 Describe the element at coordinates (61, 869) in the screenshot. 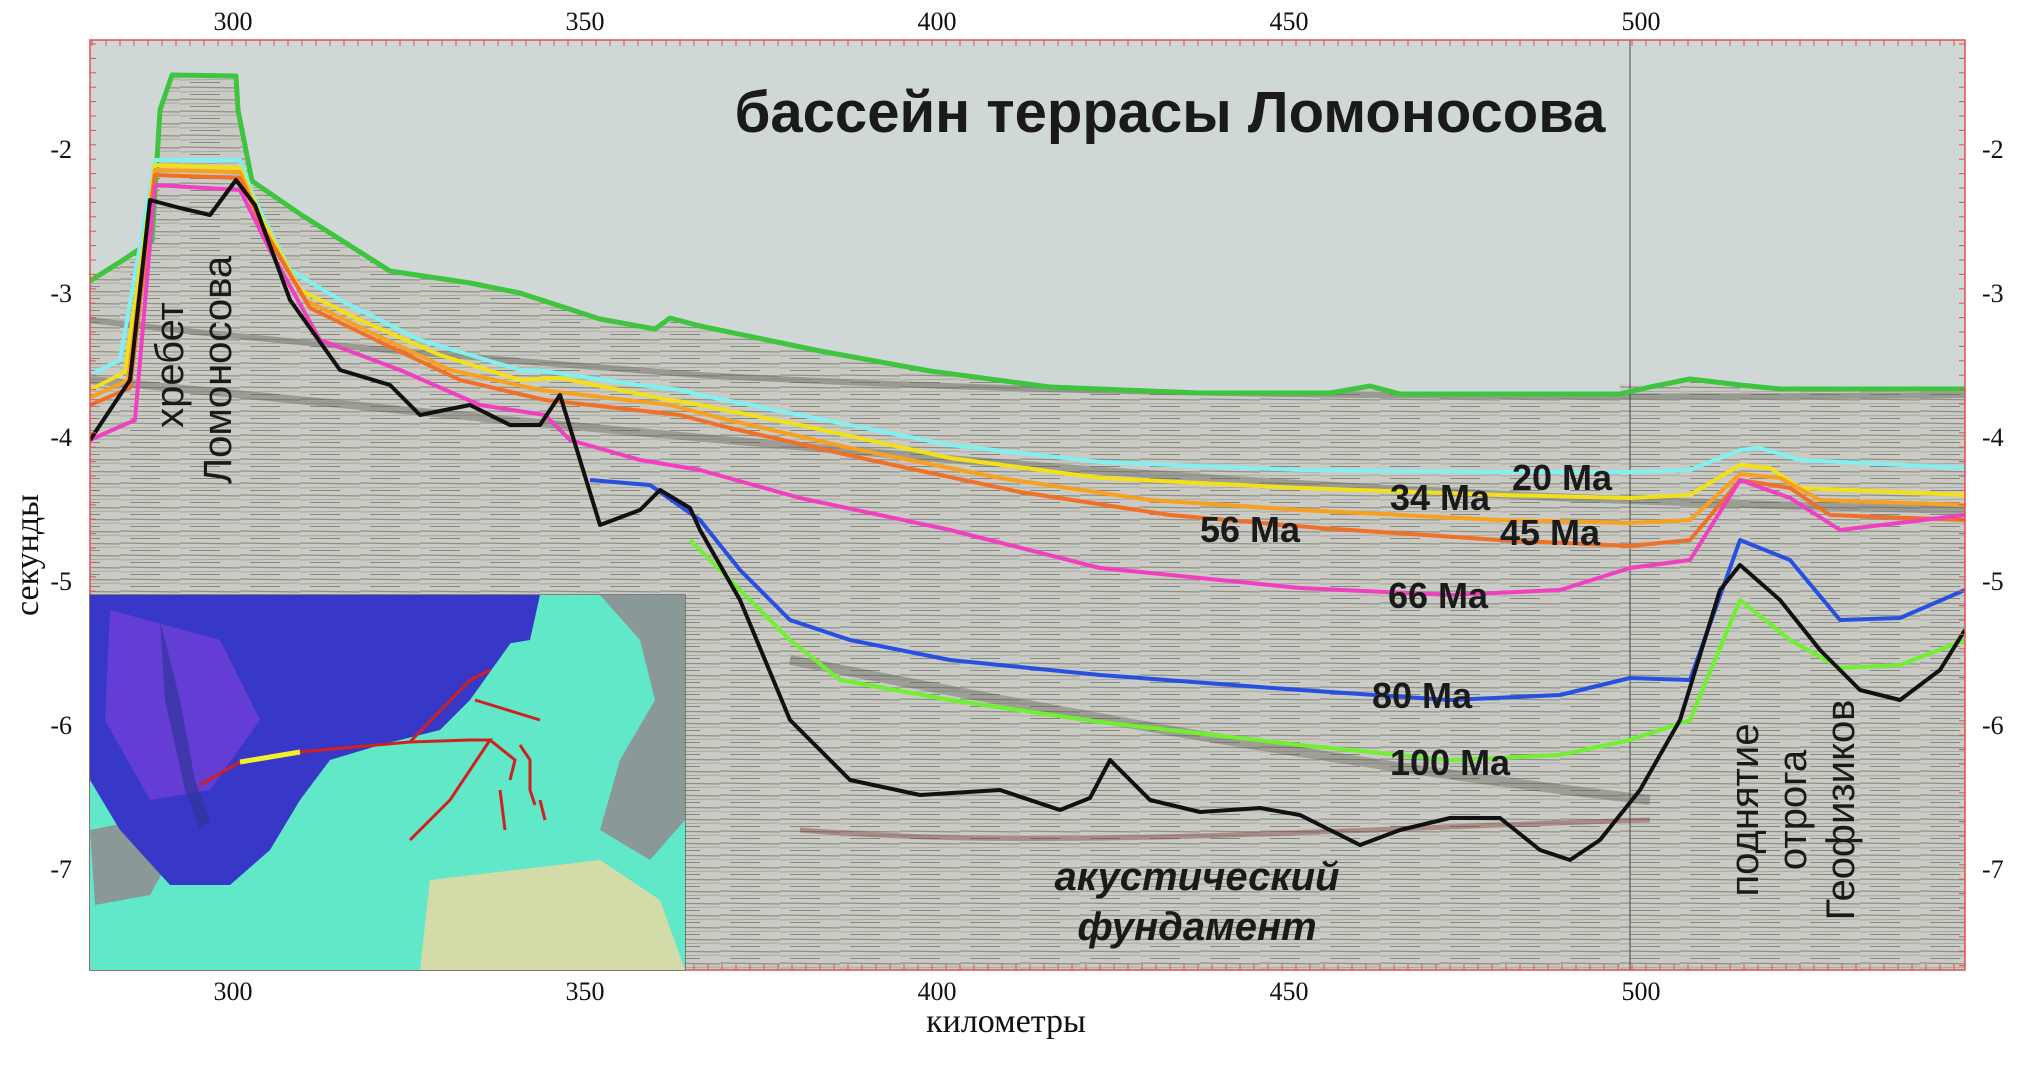

I see `y-tick-left-7: -7` at that location.